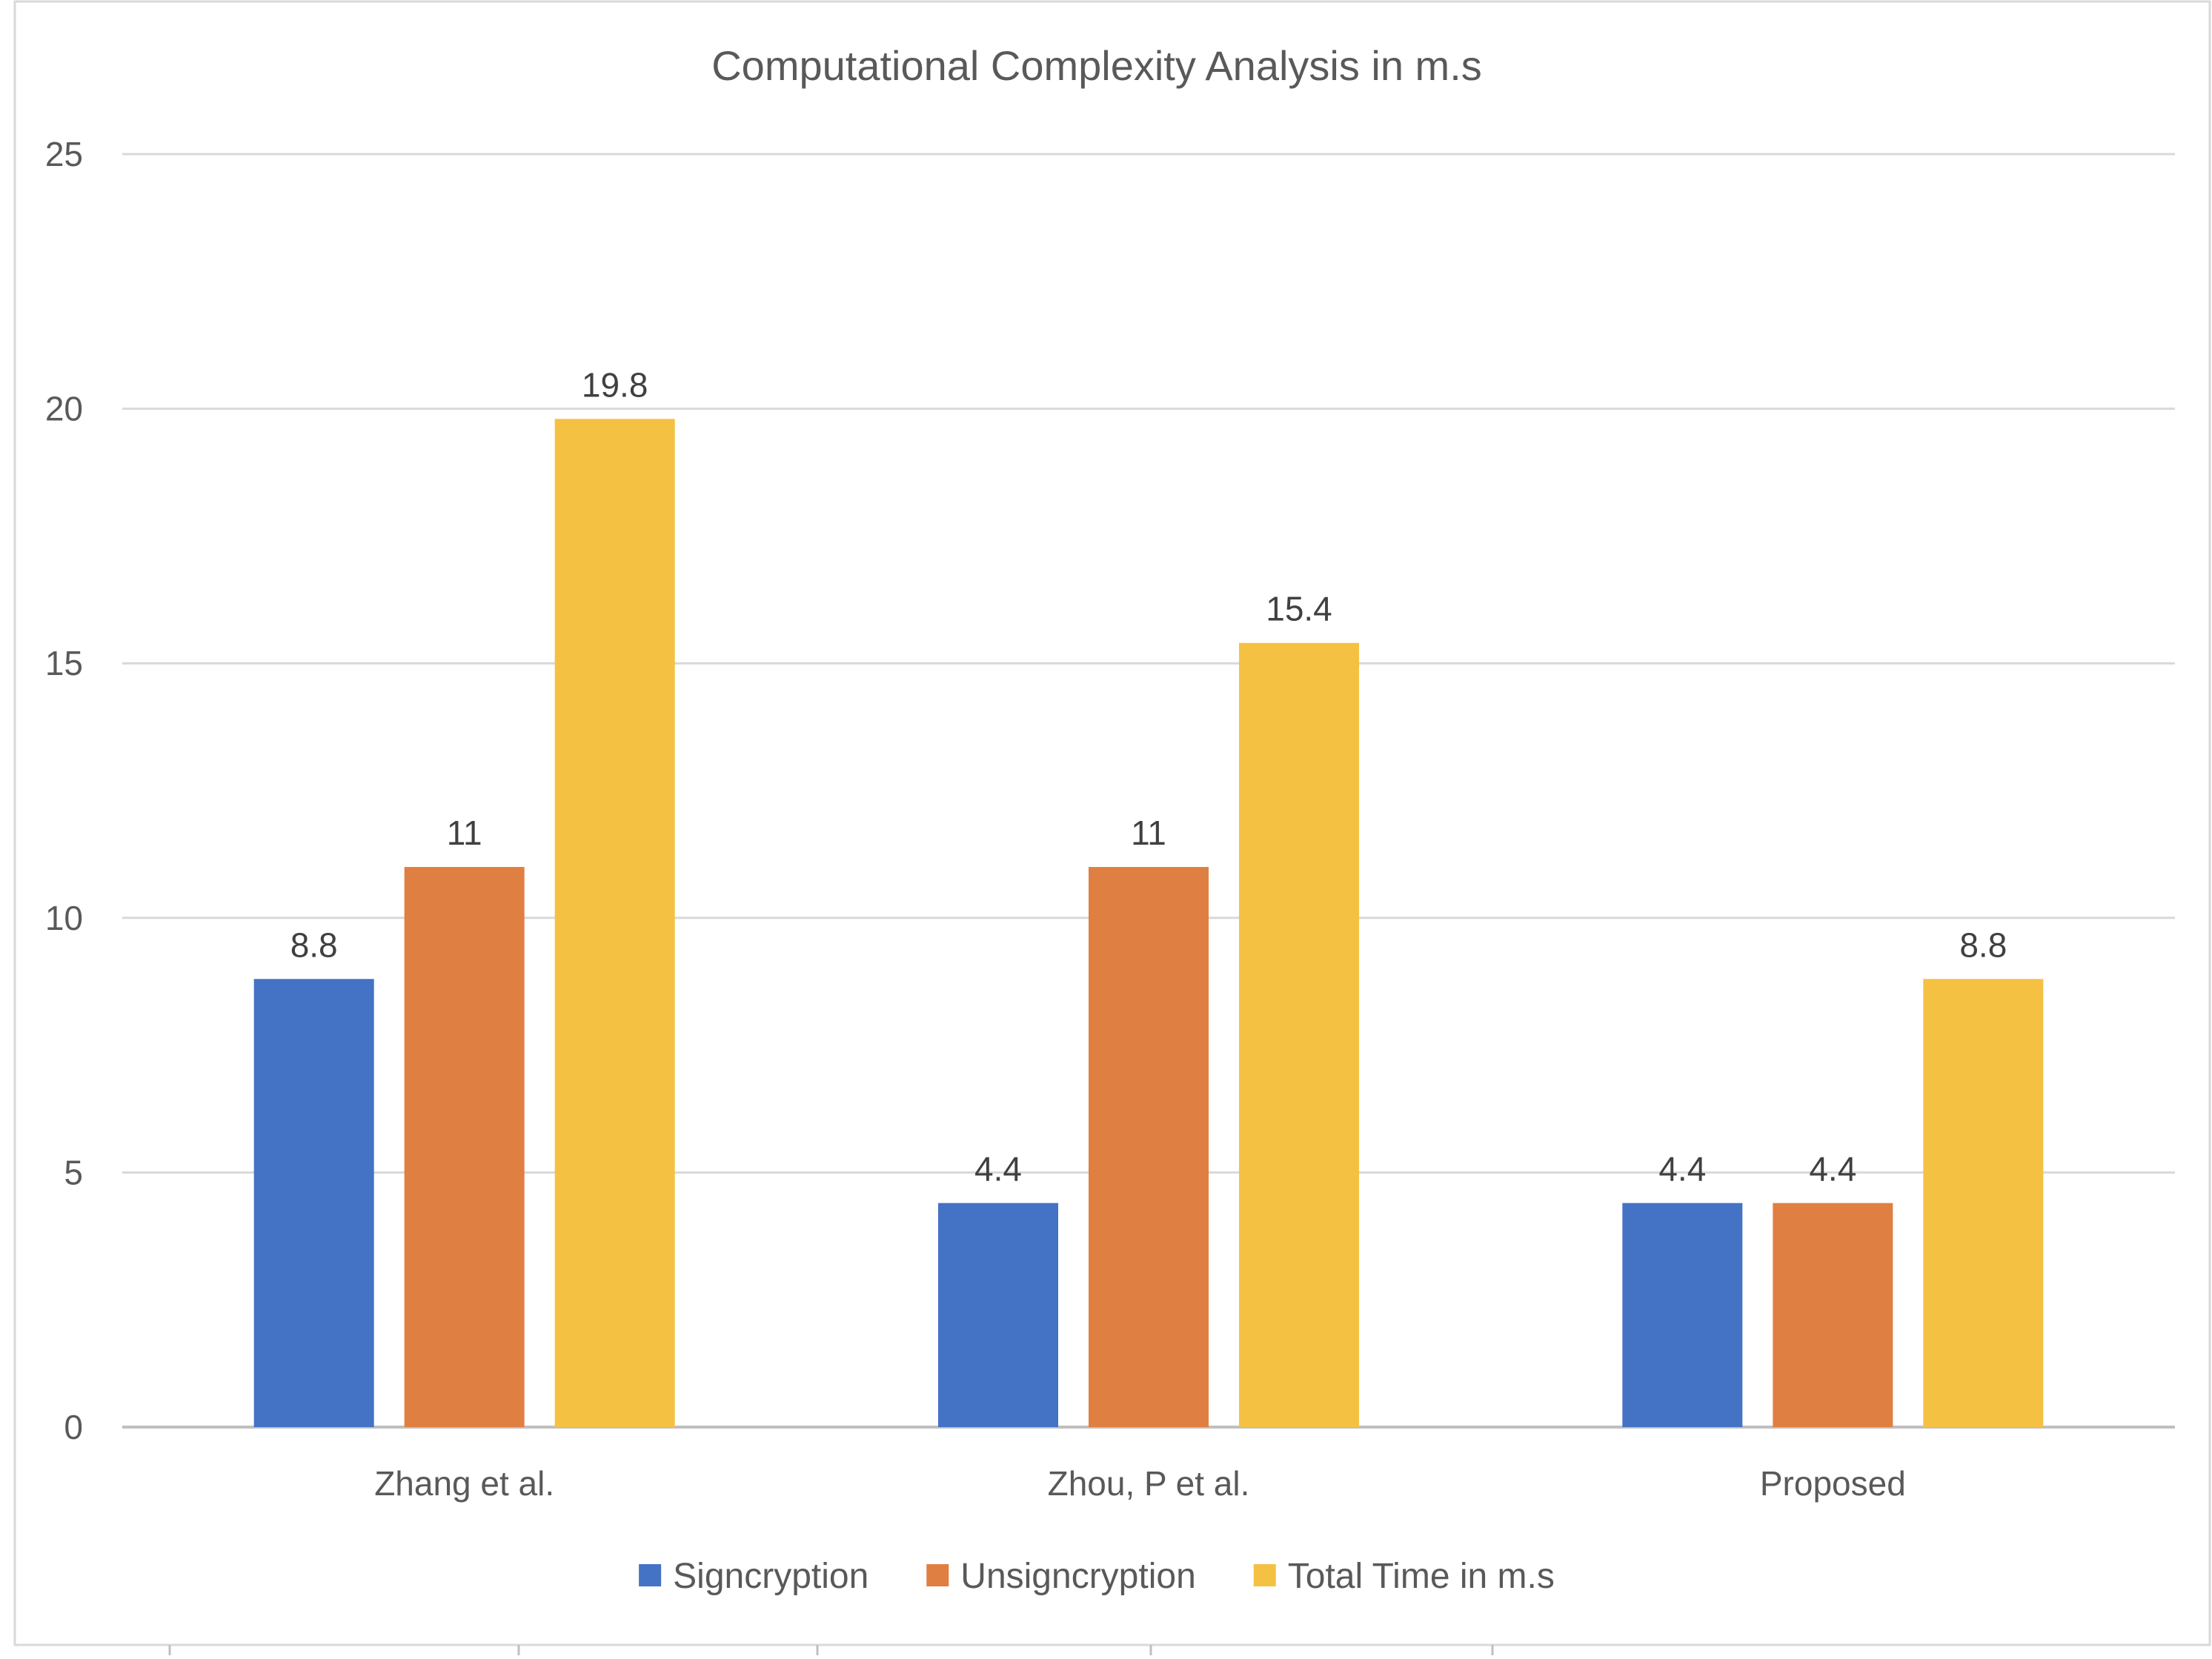  I want to click on legend-label: Total Time in m.s, so click(1421, 1576).